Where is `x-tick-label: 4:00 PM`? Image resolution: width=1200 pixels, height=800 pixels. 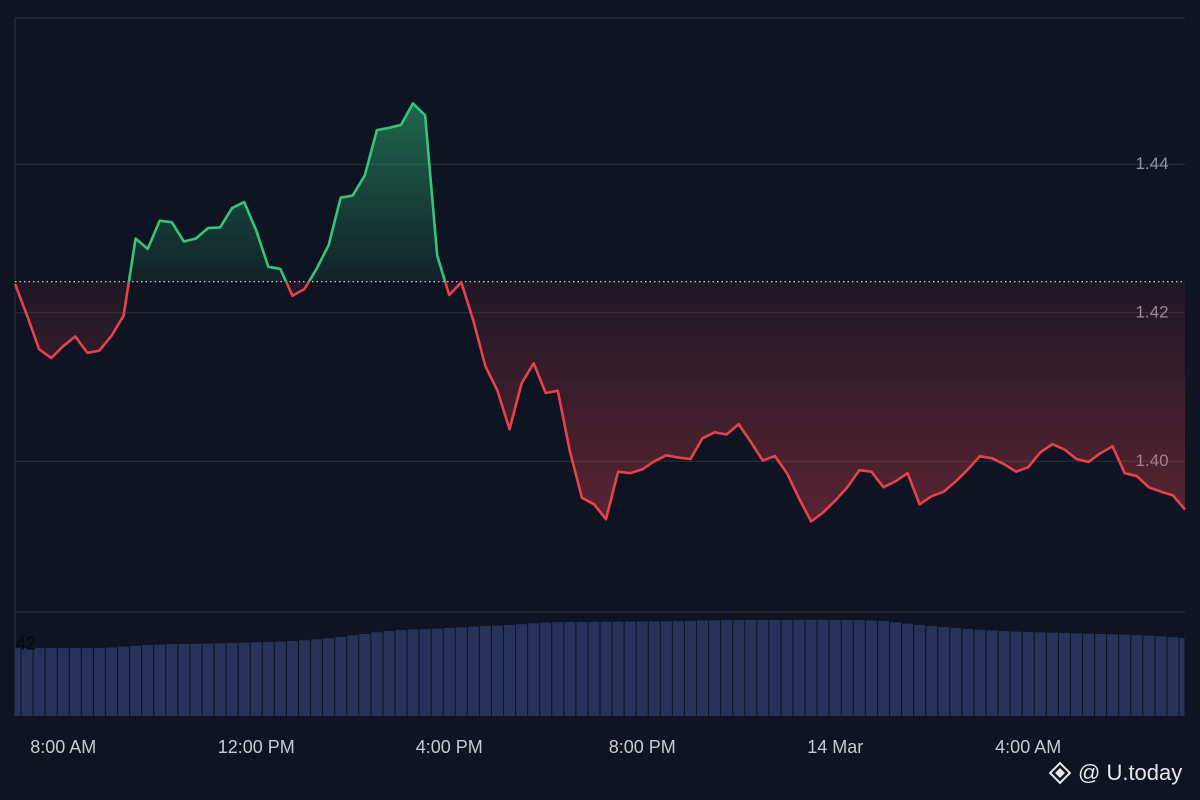
x-tick-label: 4:00 PM is located at coordinates (449, 747).